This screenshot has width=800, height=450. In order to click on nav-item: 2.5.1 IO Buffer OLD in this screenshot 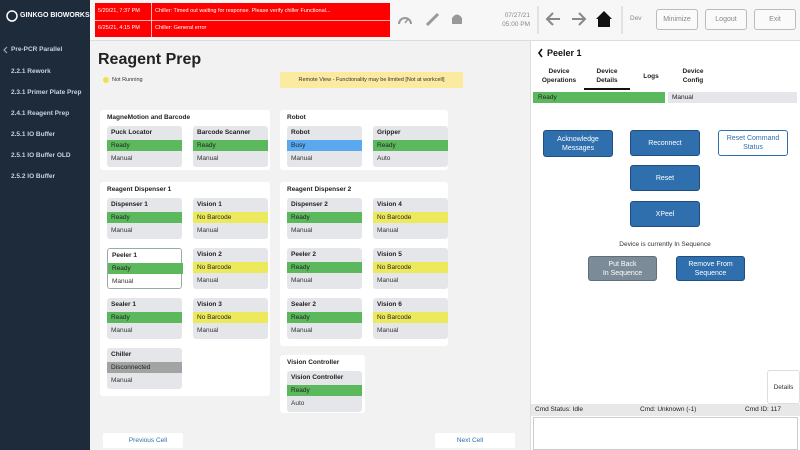, I will do `click(41, 155)`.